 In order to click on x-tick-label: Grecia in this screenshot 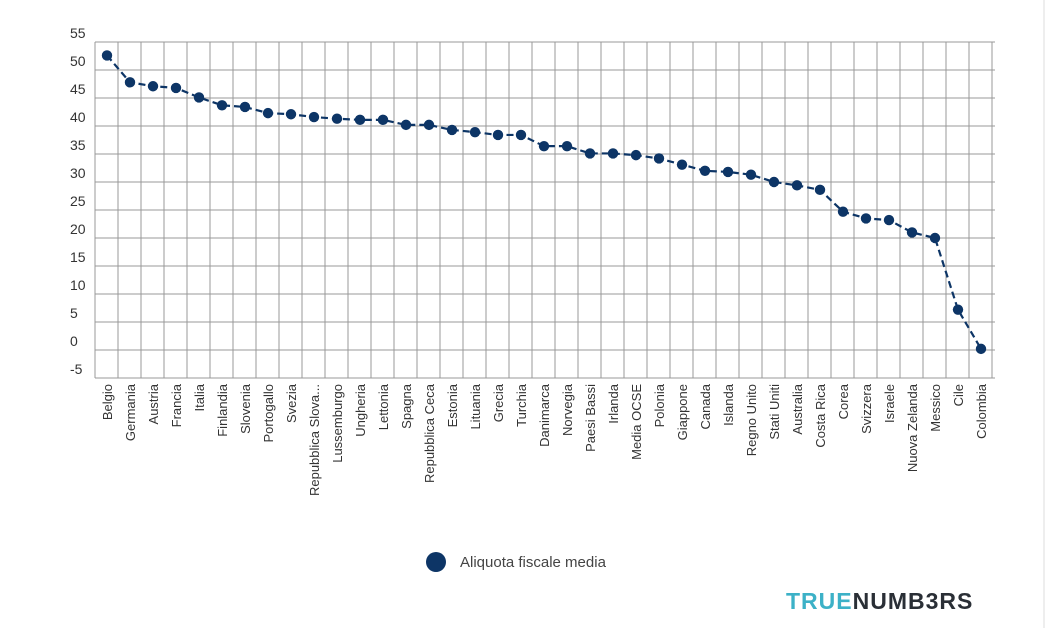, I will do `click(498, 402)`.